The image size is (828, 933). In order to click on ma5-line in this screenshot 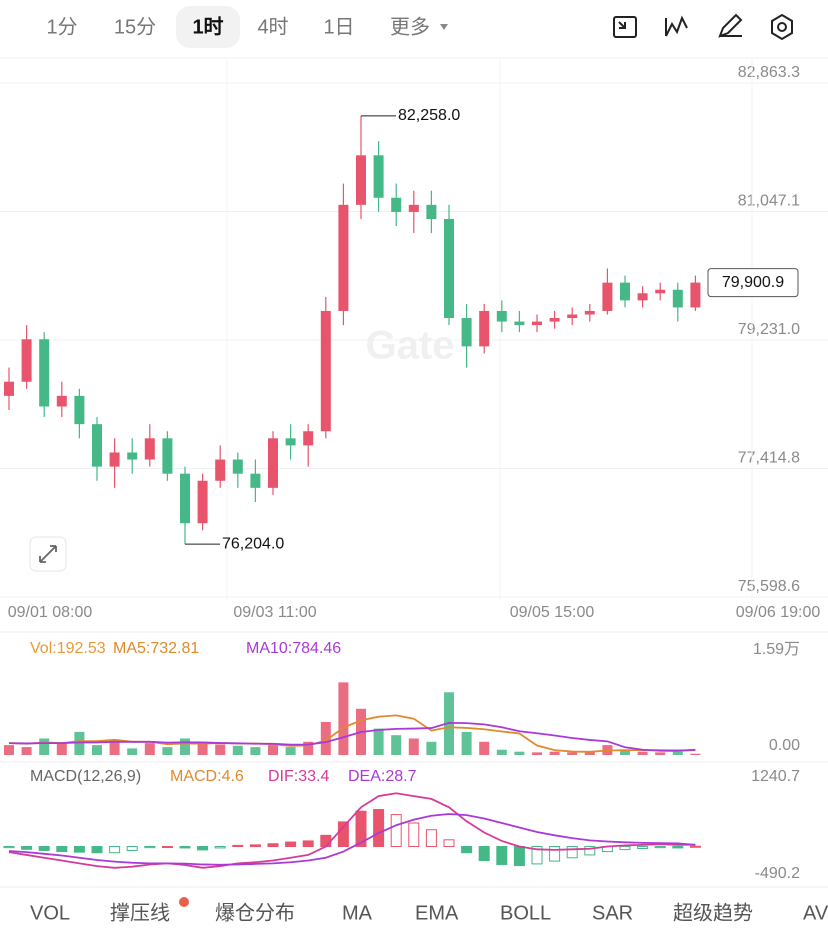, I will do `click(352, 733)`.